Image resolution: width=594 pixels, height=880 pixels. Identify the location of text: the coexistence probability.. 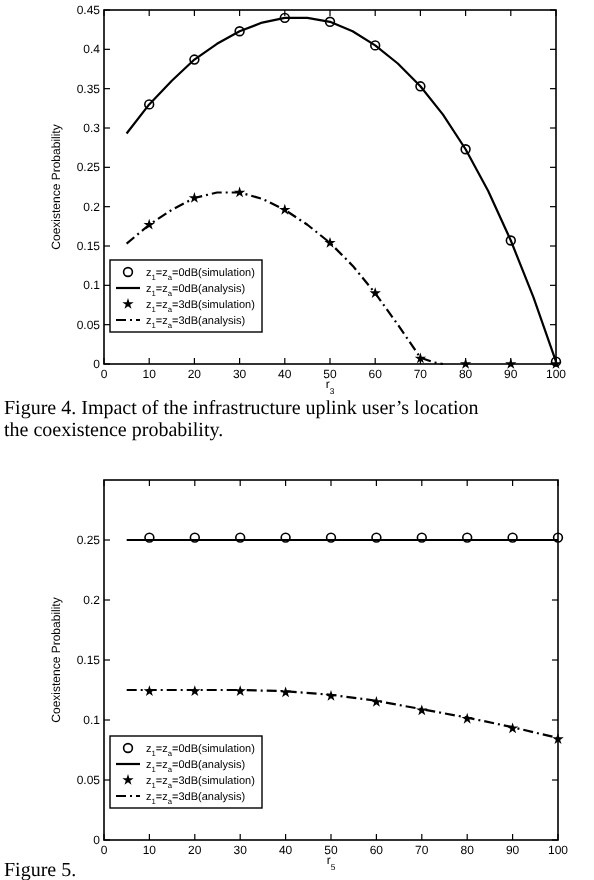
(114, 431).